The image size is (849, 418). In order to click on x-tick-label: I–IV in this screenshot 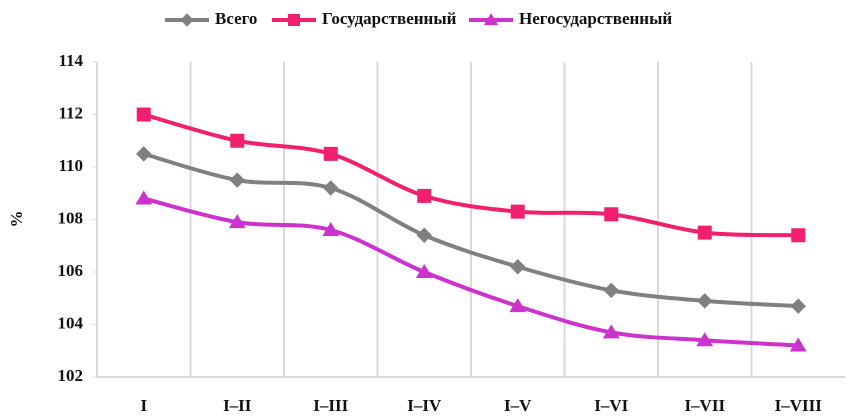, I will do `click(424, 405)`.